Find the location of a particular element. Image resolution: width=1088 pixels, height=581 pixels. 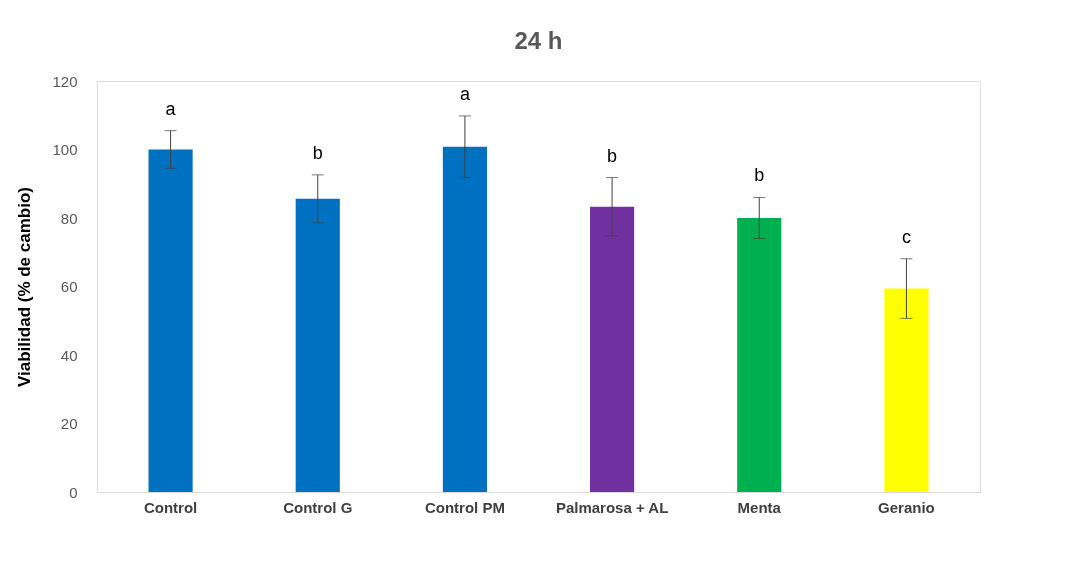

y-tick-label: 0 is located at coordinates (73, 492).